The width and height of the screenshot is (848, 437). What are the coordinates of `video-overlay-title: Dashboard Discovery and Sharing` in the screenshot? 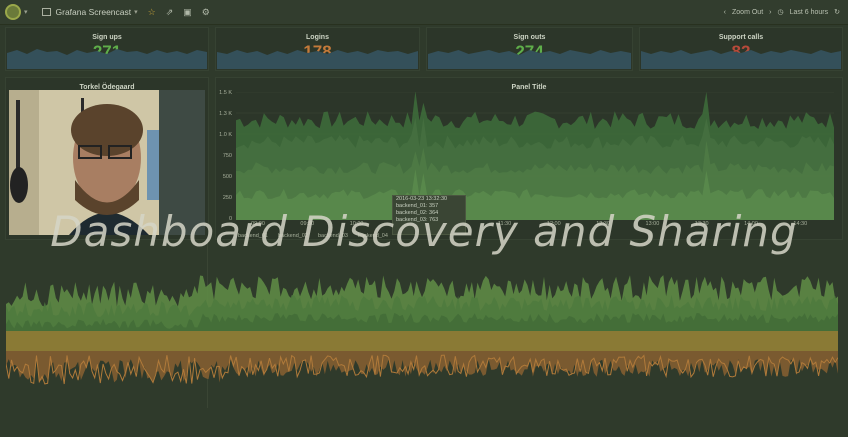 It's located at (424, 231).